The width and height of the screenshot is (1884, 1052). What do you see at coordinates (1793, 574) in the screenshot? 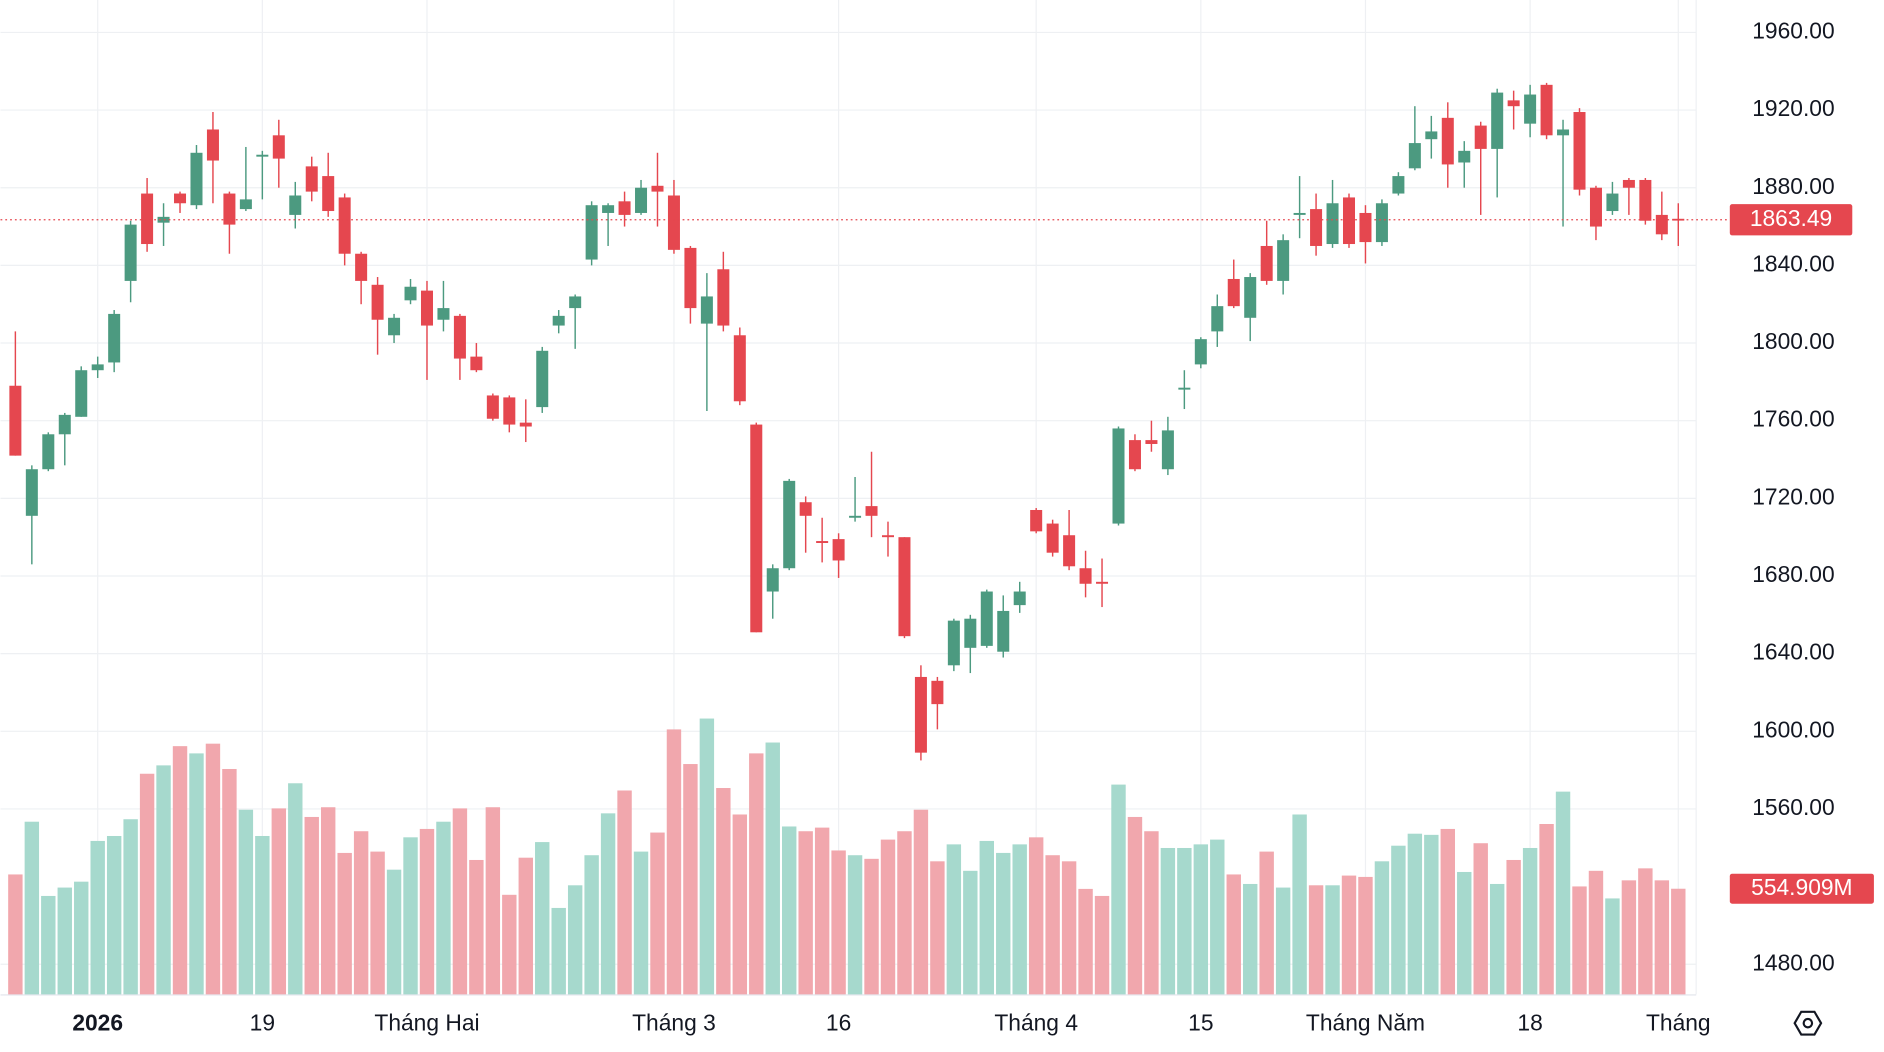
I see `y-tick-label: 1680.00` at bounding box center [1793, 574].